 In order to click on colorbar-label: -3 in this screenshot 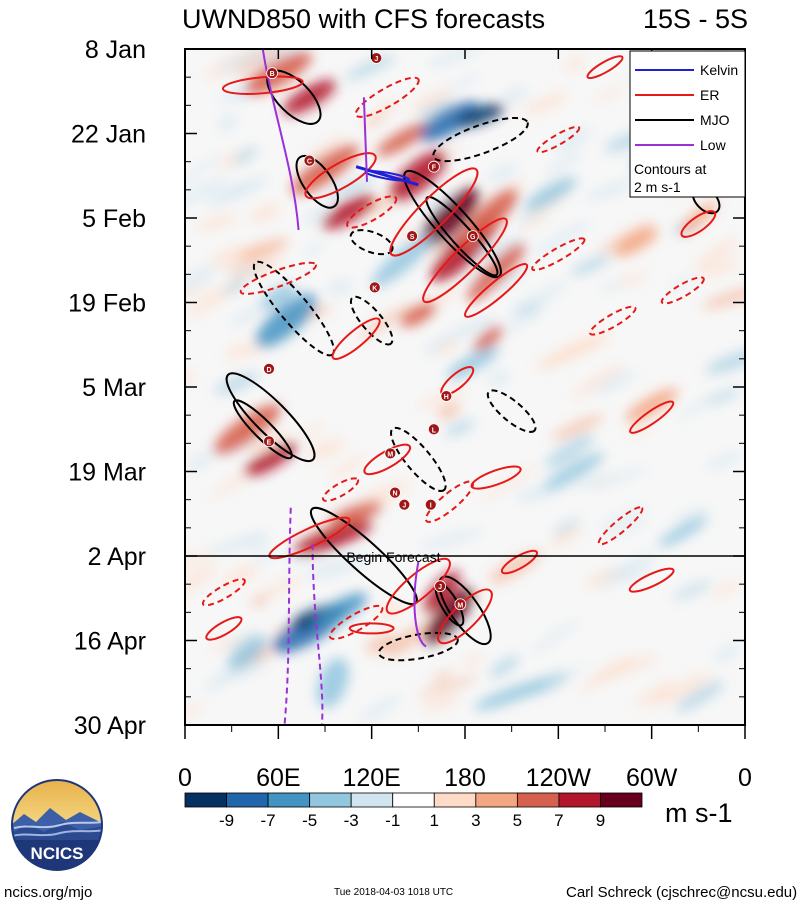, I will do `click(351, 820)`.